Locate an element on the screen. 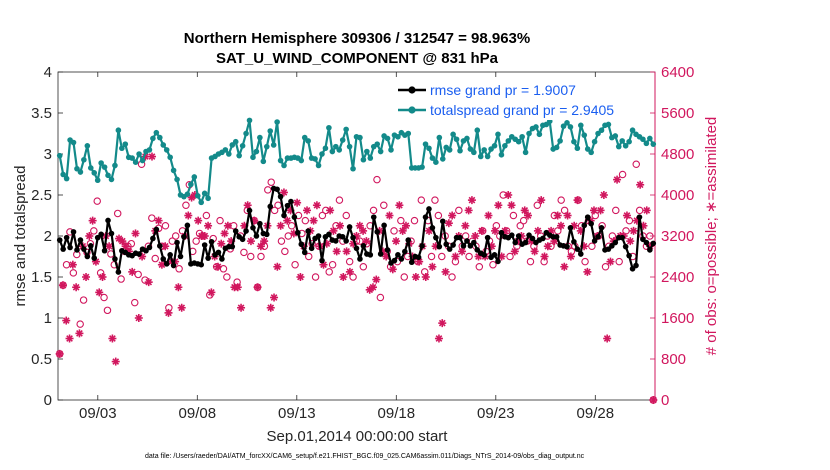 The height and width of the screenshot is (470, 830). y-right-tick-label: 800 is located at coordinates (673, 359).